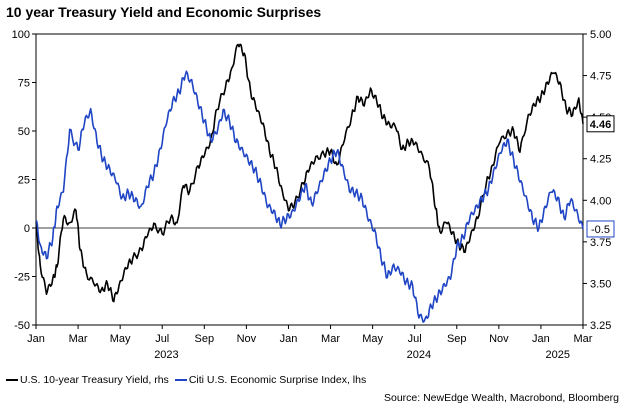 This screenshot has width=629, height=412. Describe the element at coordinates (419, 355) in the screenshot. I see `year-label: 2024` at that location.